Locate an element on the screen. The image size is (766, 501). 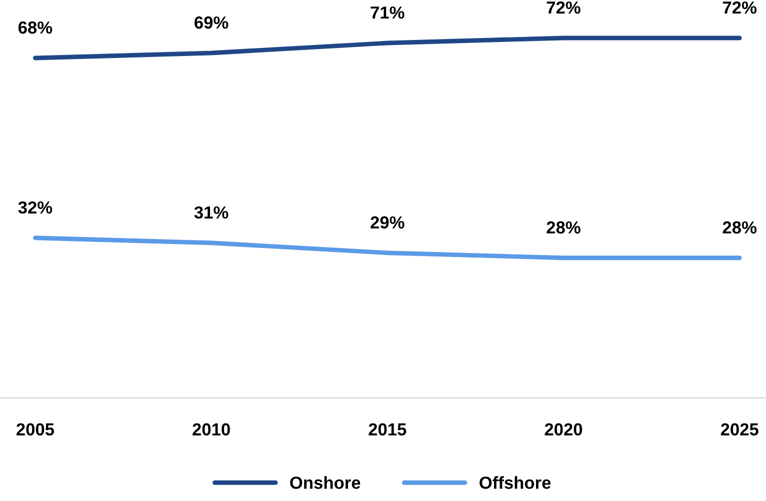
x-tick-label: 2025 is located at coordinates (739, 429).